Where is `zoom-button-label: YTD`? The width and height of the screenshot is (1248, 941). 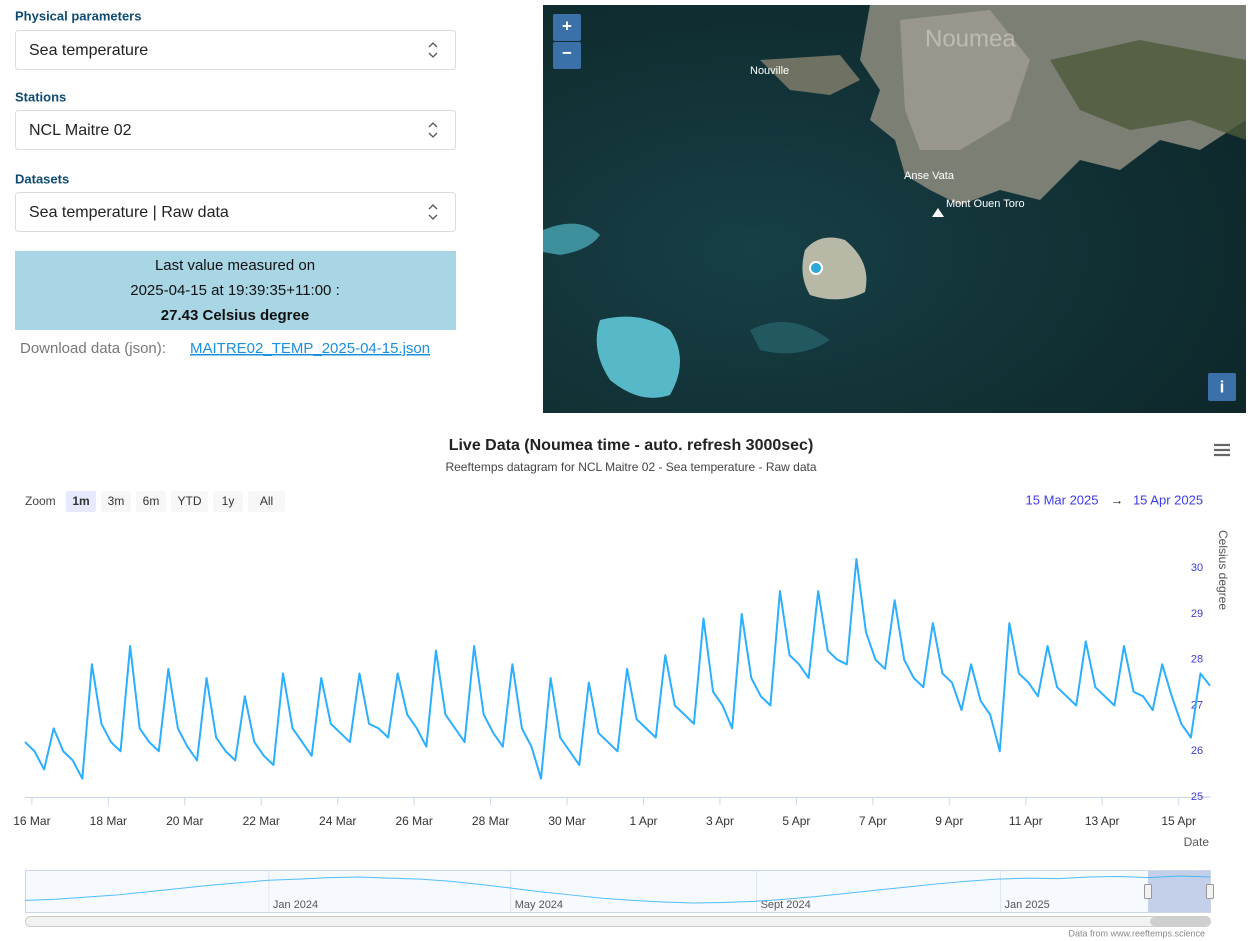 zoom-button-label: YTD is located at coordinates (190, 501).